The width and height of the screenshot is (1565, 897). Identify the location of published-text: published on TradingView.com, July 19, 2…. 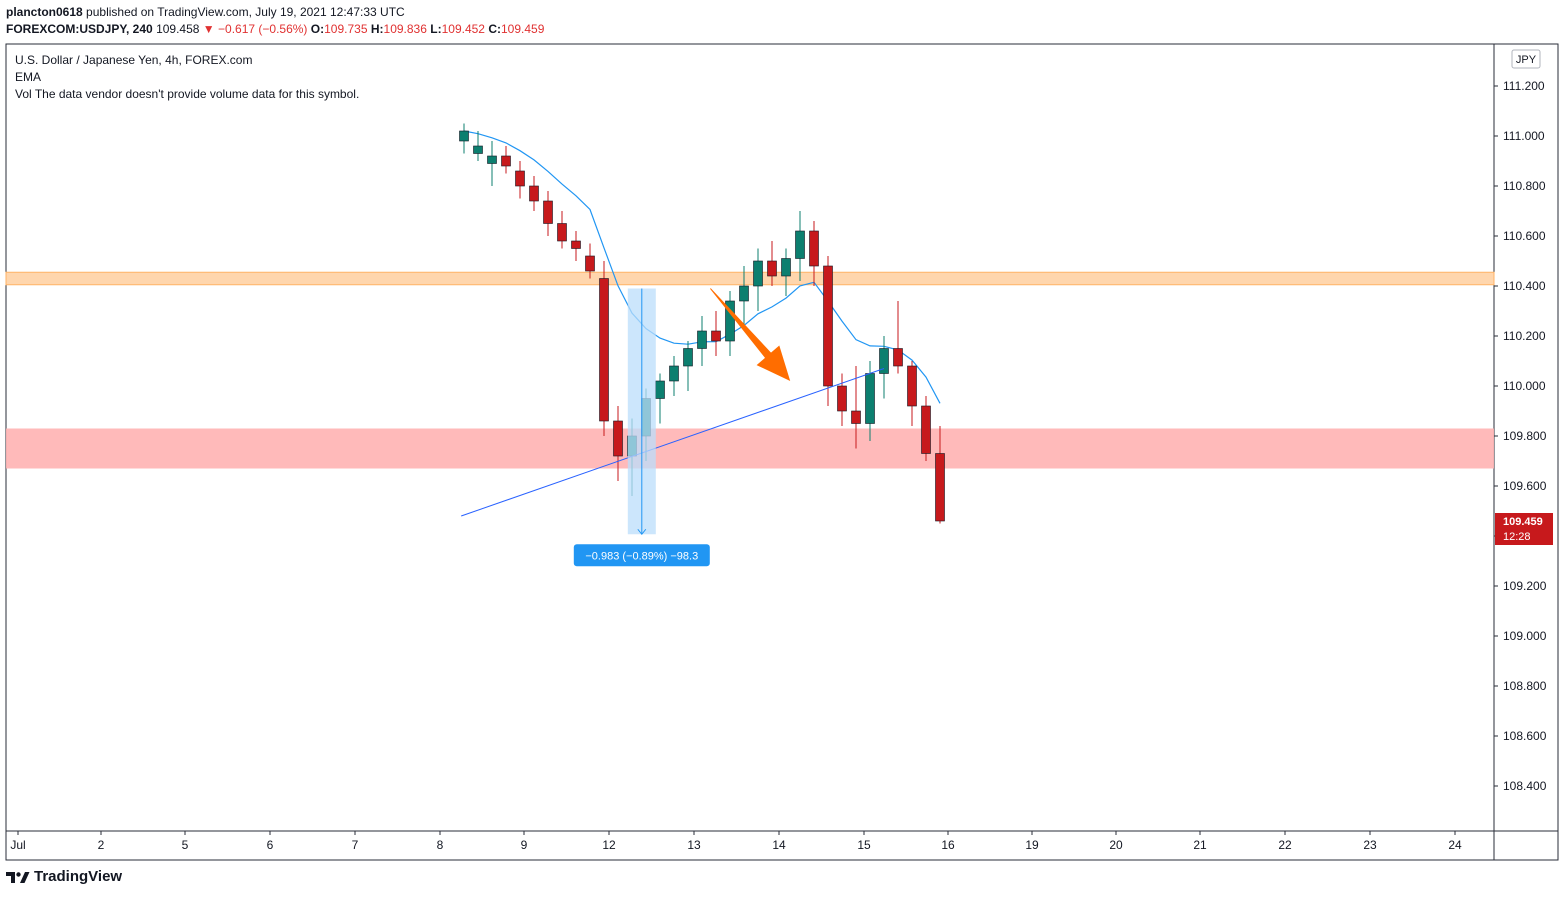
(245, 12).